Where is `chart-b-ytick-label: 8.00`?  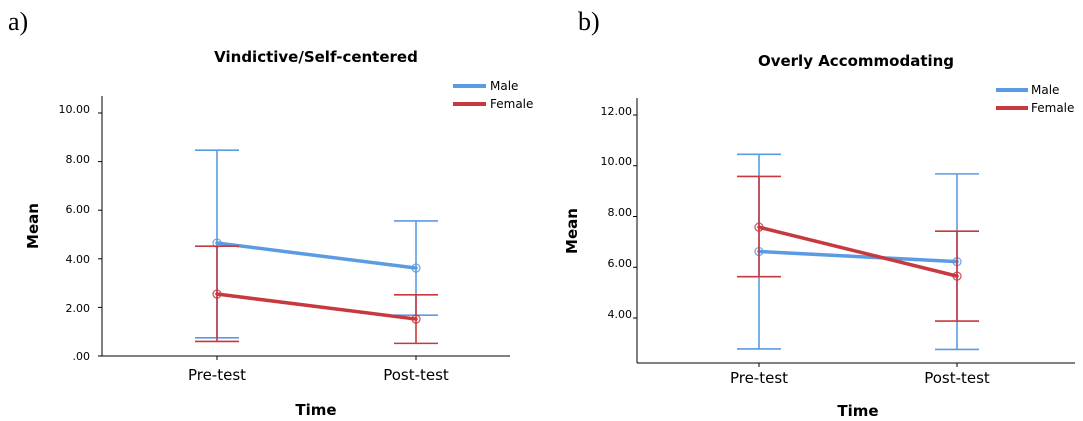 chart-b-ytick-label: 8.00 is located at coordinates (620, 212).